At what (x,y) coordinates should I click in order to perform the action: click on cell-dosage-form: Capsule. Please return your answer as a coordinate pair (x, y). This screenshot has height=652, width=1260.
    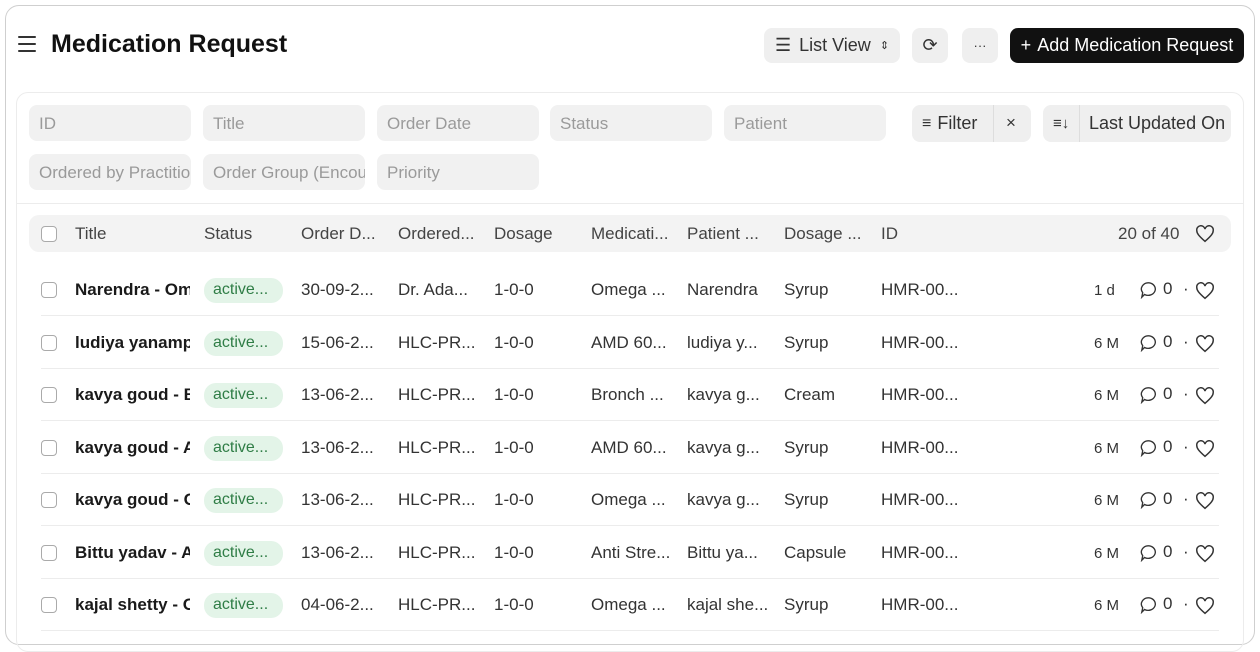
    Looking at the image, I should click on (815, 552).